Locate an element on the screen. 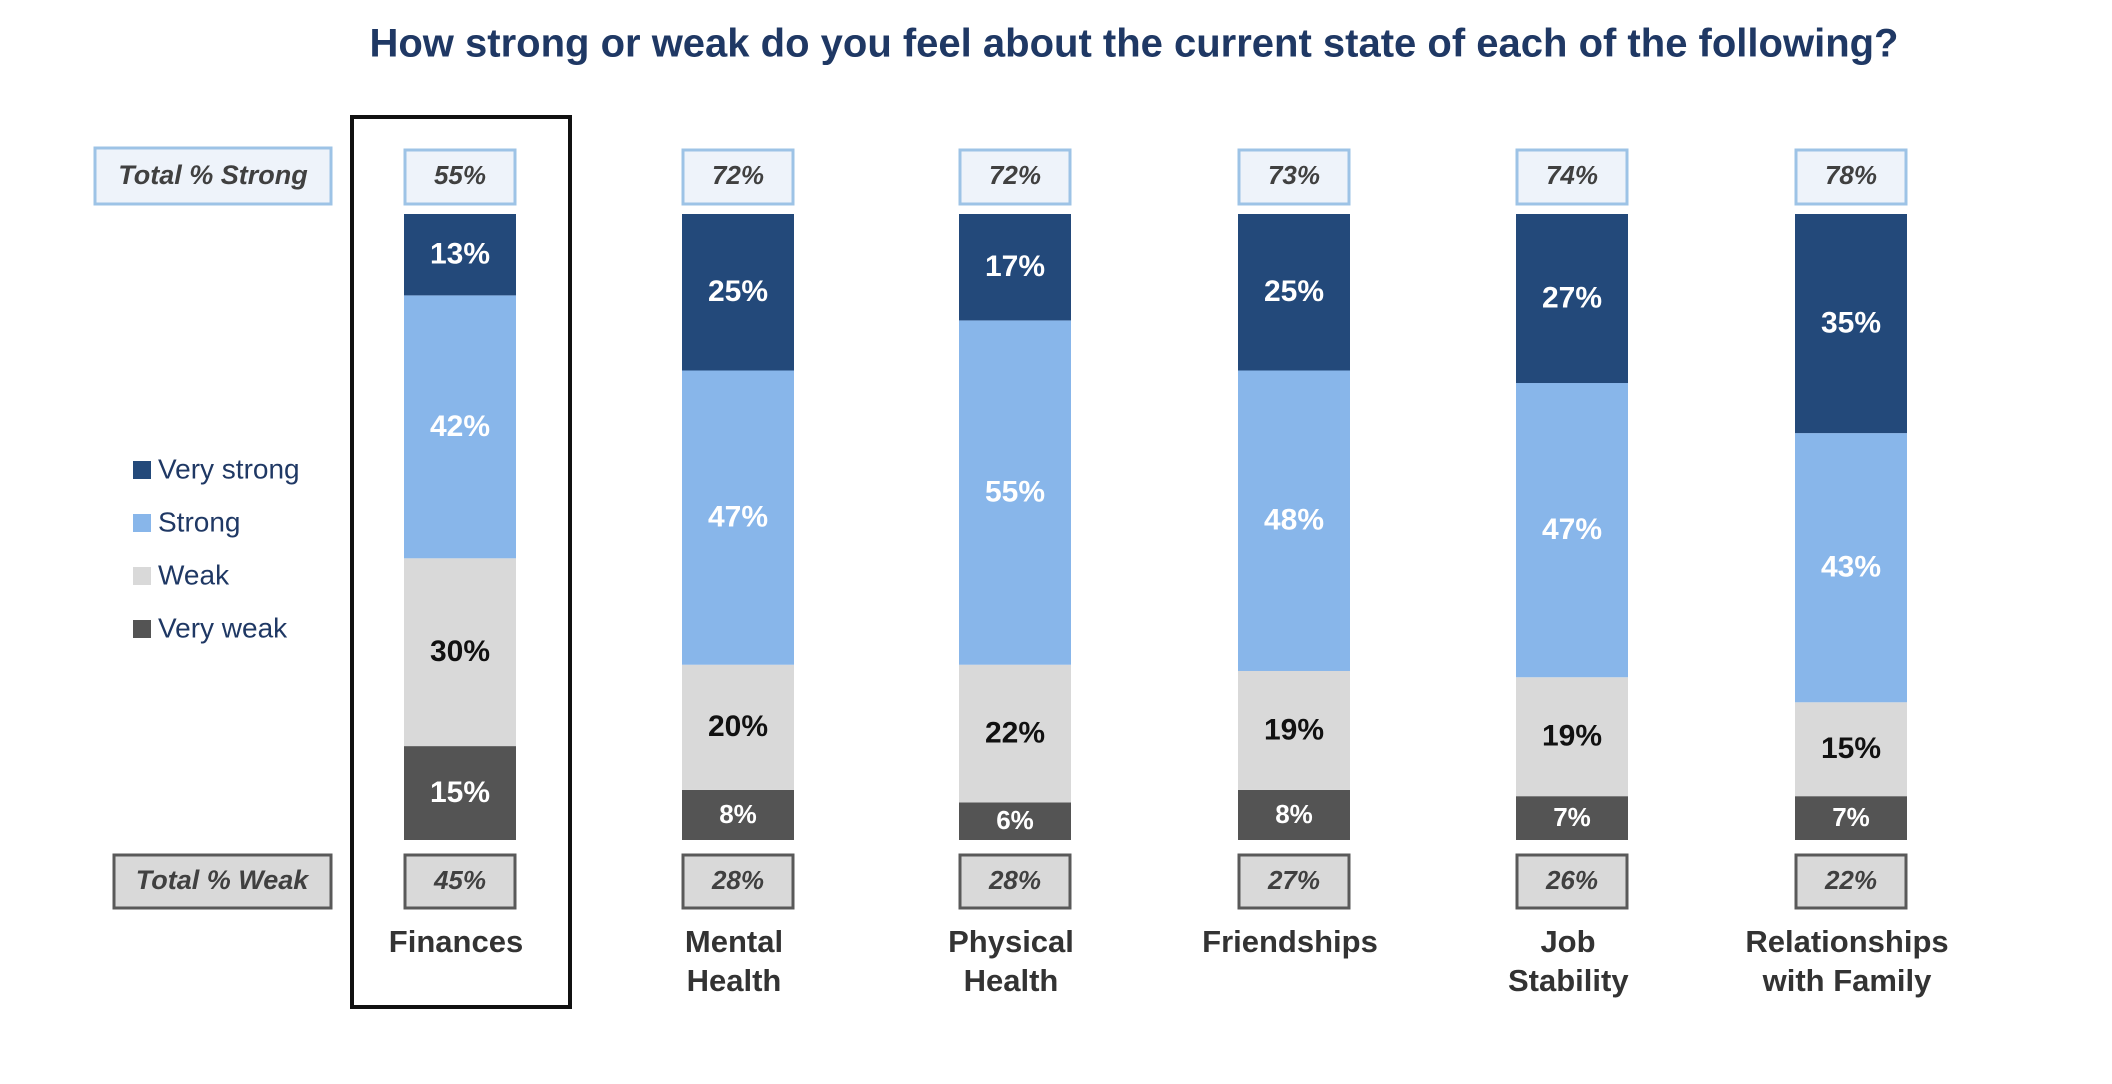 The width and height of the screenshot is (2112, 1084). value-label: 27% is located at coordinates (1572, 297).